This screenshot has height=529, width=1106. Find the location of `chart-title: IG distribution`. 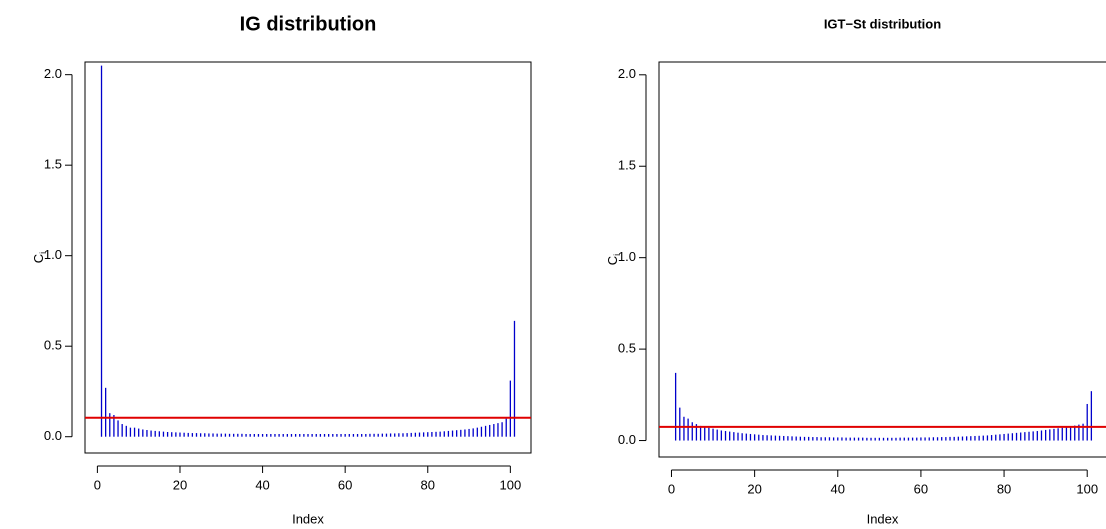

chart-title: IG distribution is located at coordinates (308, 24).